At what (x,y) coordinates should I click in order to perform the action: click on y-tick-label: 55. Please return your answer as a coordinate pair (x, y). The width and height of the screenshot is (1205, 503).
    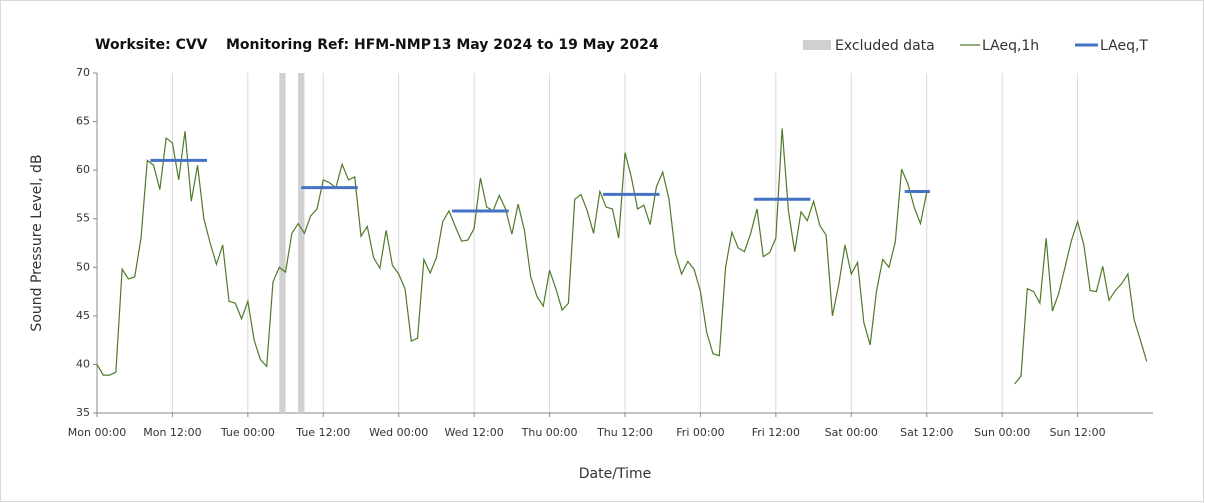
    Looking at the image, I should click on (83, 218).